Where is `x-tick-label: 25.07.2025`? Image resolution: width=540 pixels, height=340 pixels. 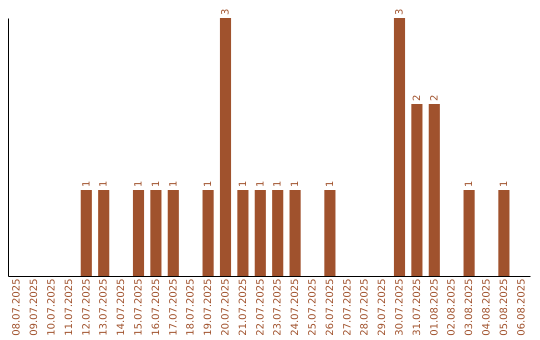
x-tick-label: 25.07.2025 is located at coordinates (313, 307).